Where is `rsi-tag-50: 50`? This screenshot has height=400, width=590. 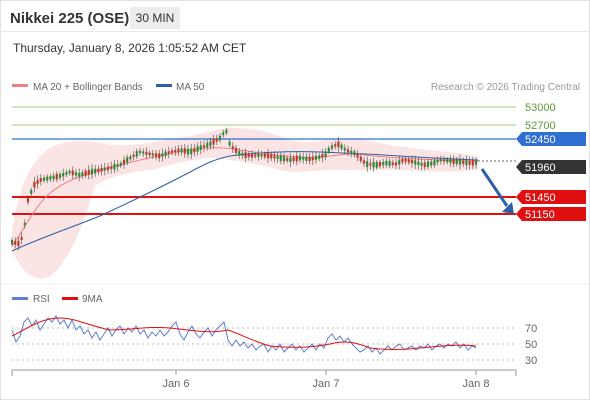 rsi-tag-50: 50 is located at coordinates (531, 345).